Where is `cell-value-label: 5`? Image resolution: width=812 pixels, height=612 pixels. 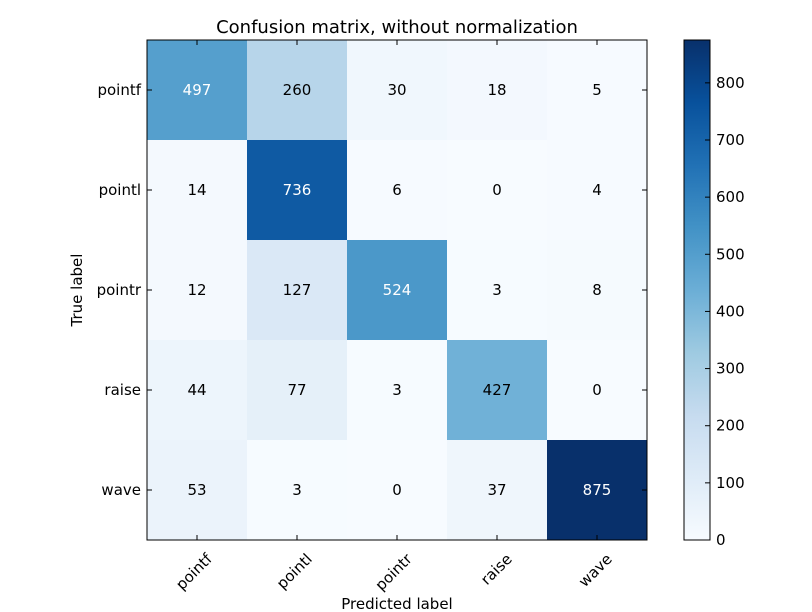
cell-value-label: 5 is located at coordinates (597, 90).